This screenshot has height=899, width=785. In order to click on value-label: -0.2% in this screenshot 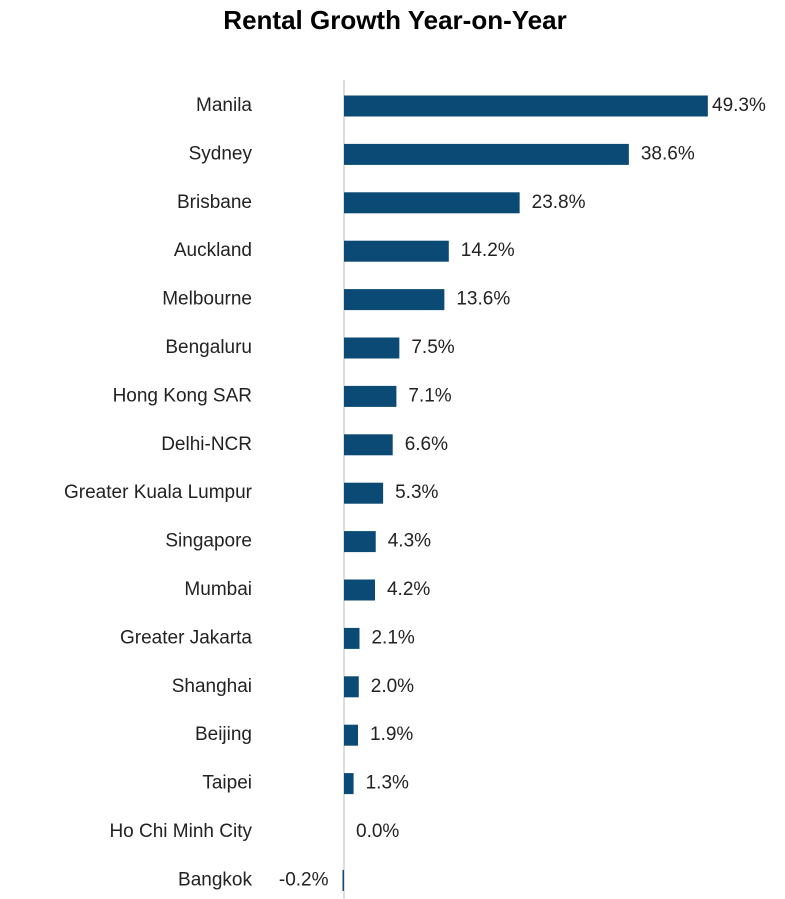, I will do `click(304, 879)`.